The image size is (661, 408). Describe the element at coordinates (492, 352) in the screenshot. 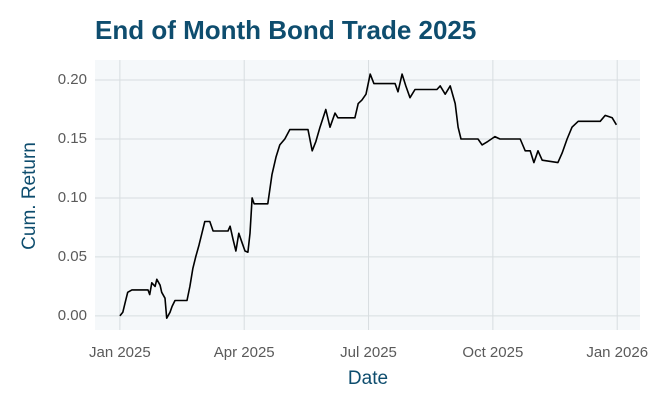

I see `x-tick-label: Oct 2025` at that location.